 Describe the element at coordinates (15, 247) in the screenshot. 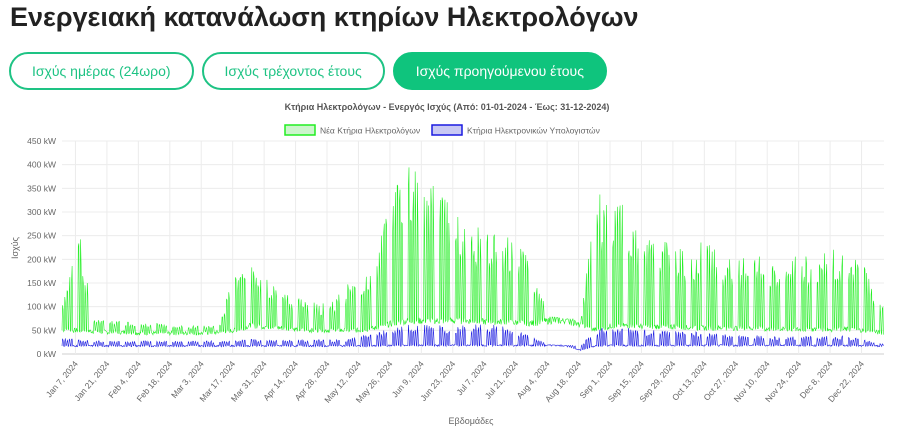

I see `y-axis-label: Ισχύς` at that location.